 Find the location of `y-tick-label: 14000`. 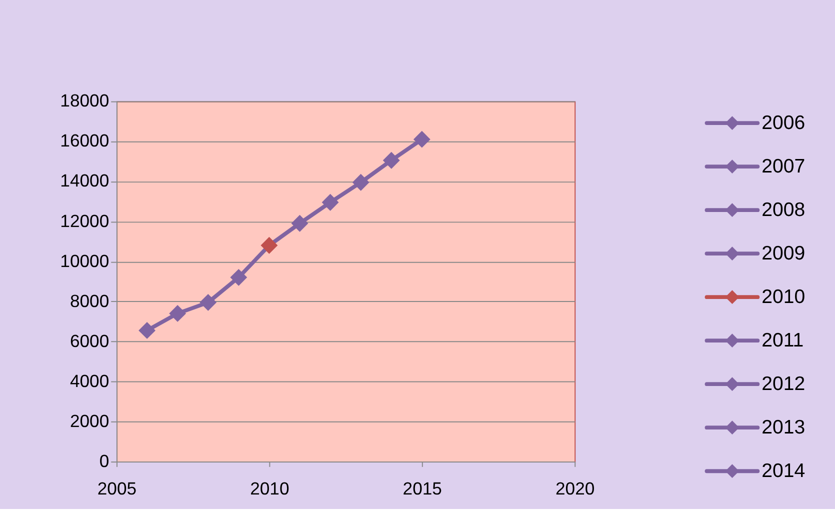

y-tick-label: 14000 is located at coordinates (85, 180).